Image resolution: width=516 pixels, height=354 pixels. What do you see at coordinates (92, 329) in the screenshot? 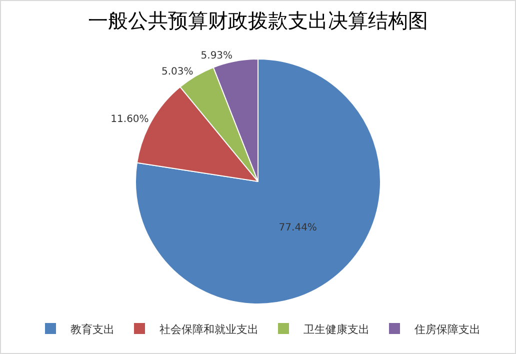
I see `legend-label: 教育支出` at bounding box center [92, 329].